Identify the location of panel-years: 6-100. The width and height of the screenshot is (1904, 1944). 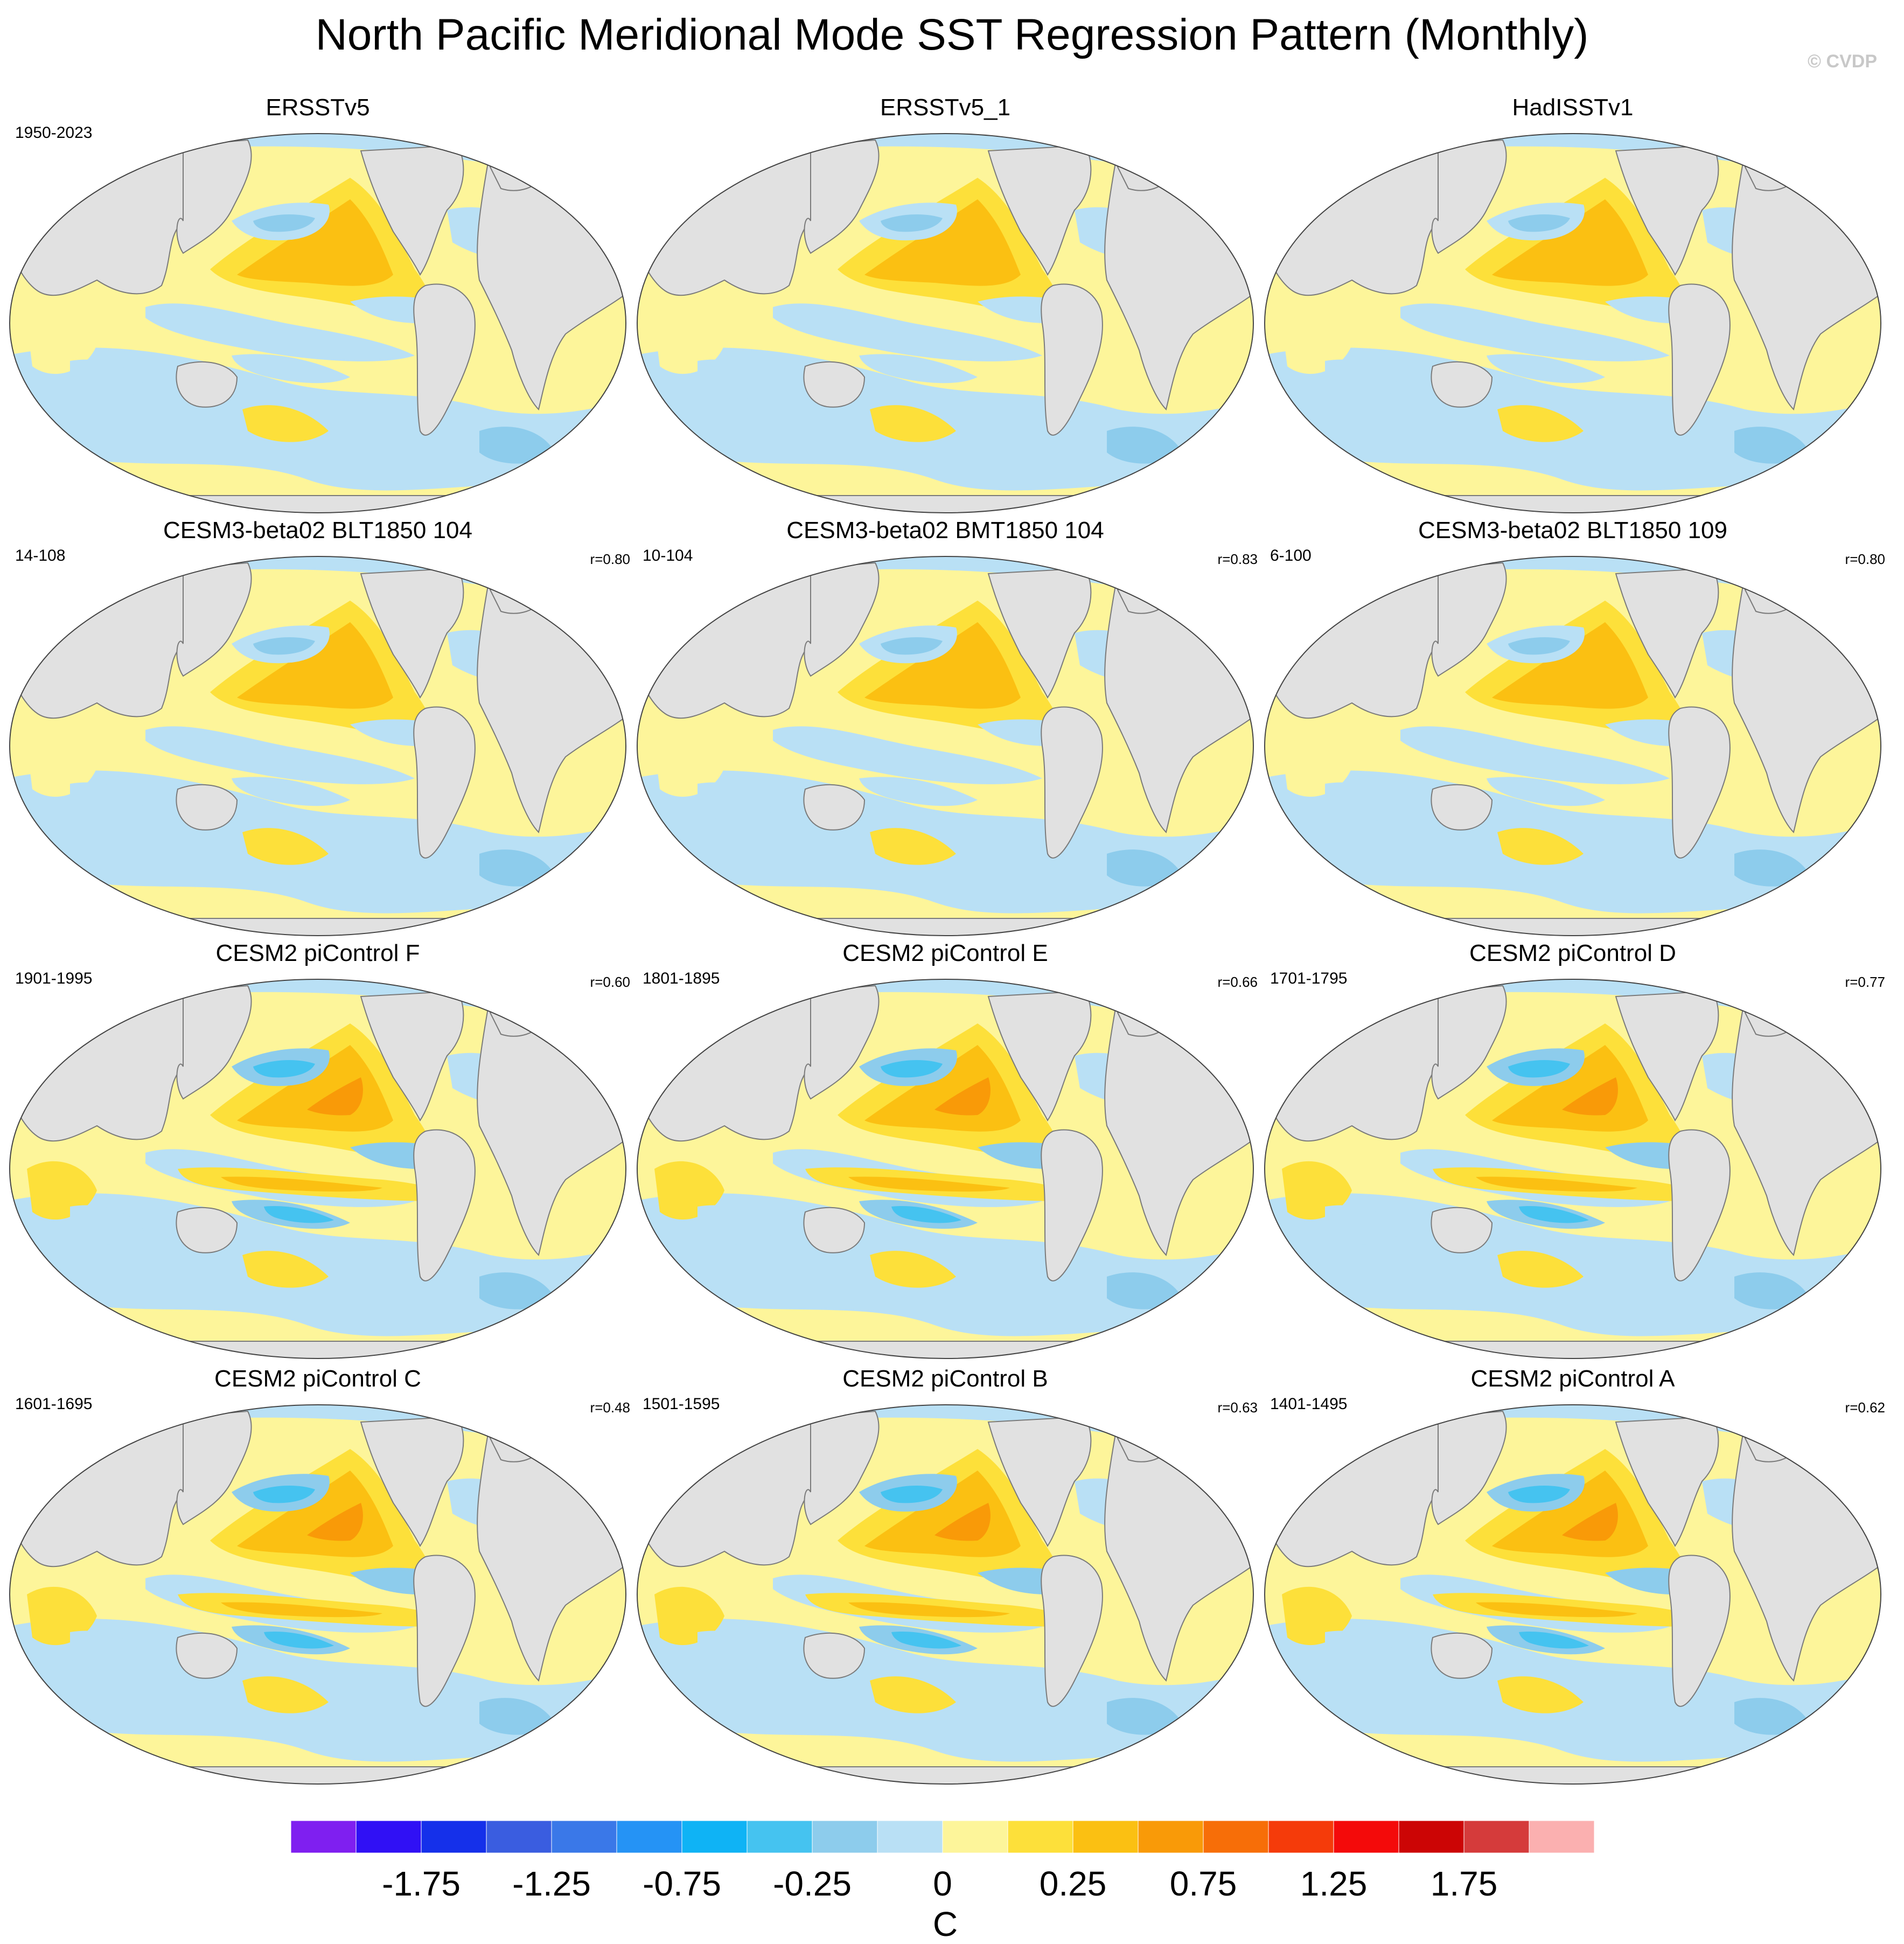
(1291, 556).